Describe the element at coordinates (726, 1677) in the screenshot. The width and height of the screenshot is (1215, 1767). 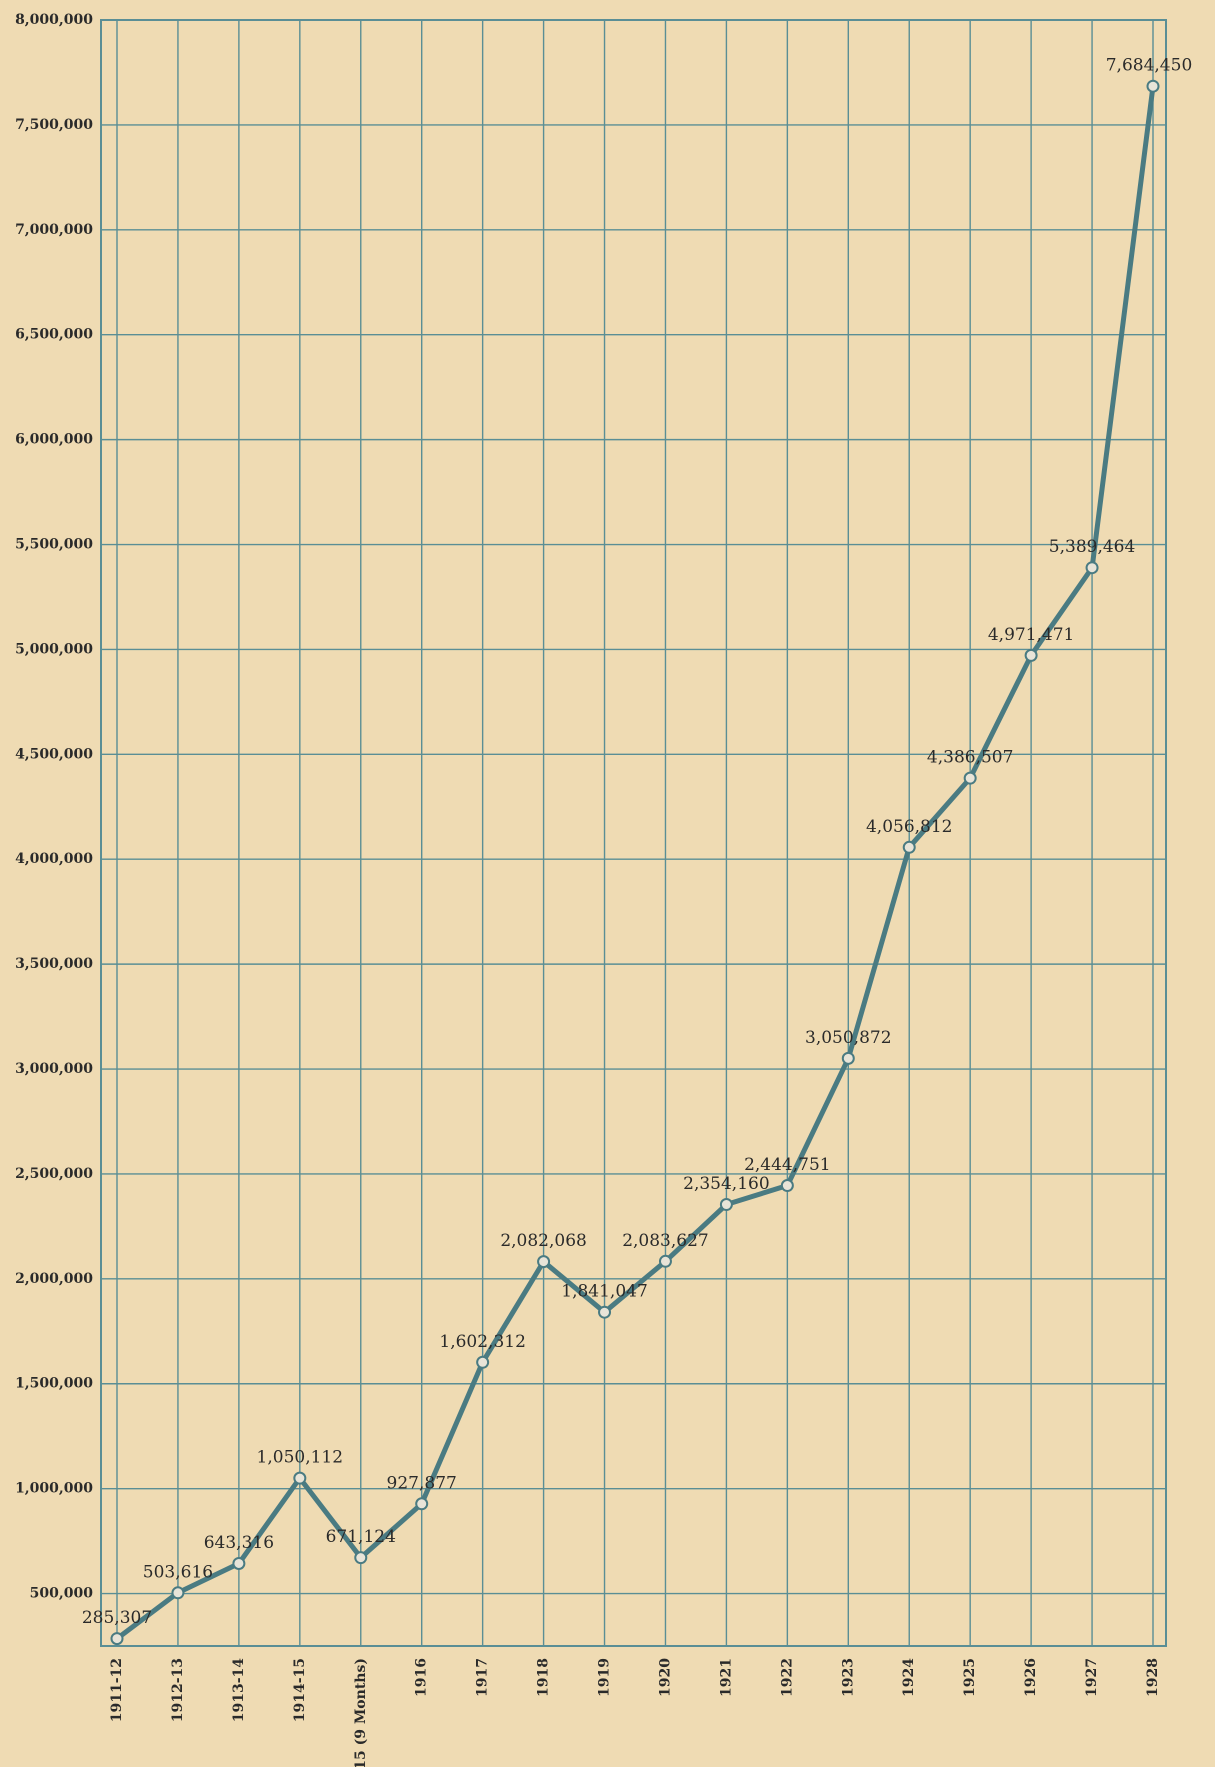
I see `x-tick-label: 1921` at that location.